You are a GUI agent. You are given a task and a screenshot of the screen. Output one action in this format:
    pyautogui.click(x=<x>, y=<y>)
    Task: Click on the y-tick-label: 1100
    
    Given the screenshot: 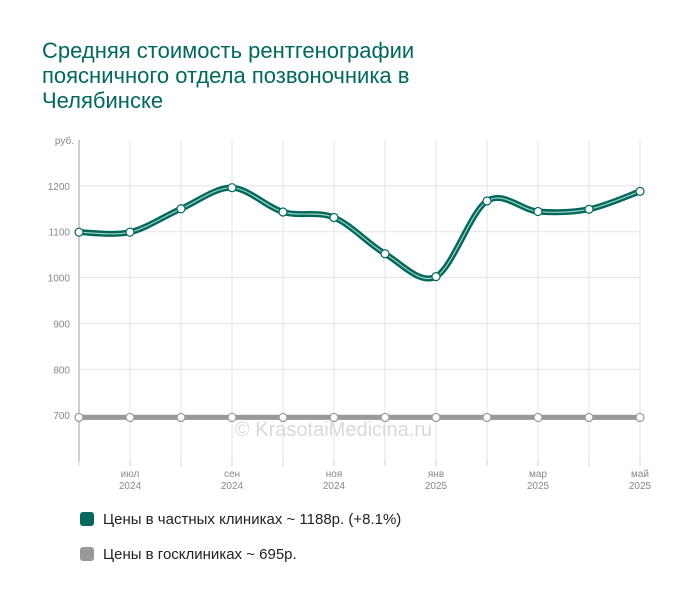 What is the action you would take?
    pyautogui.click(x=59, y=233)
    